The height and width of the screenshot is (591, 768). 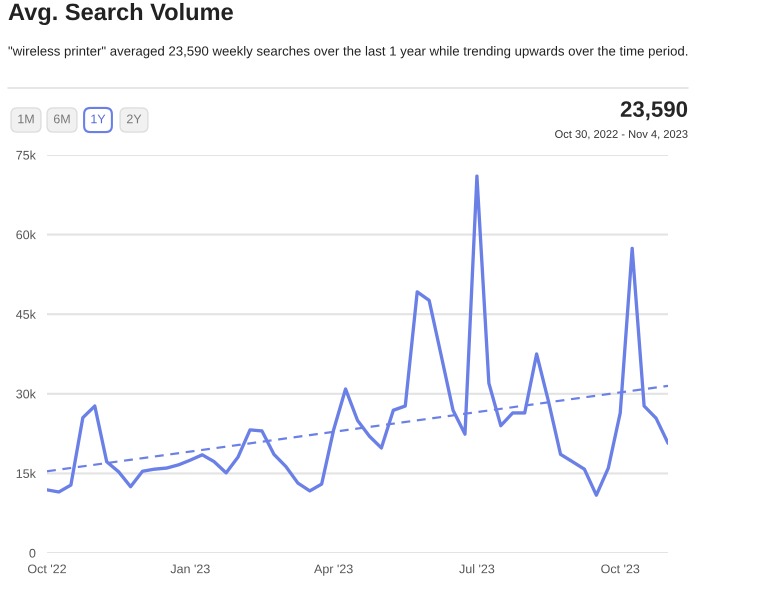 I want to click on x-tick-label: Jul '23, so click(x=476, y=569).